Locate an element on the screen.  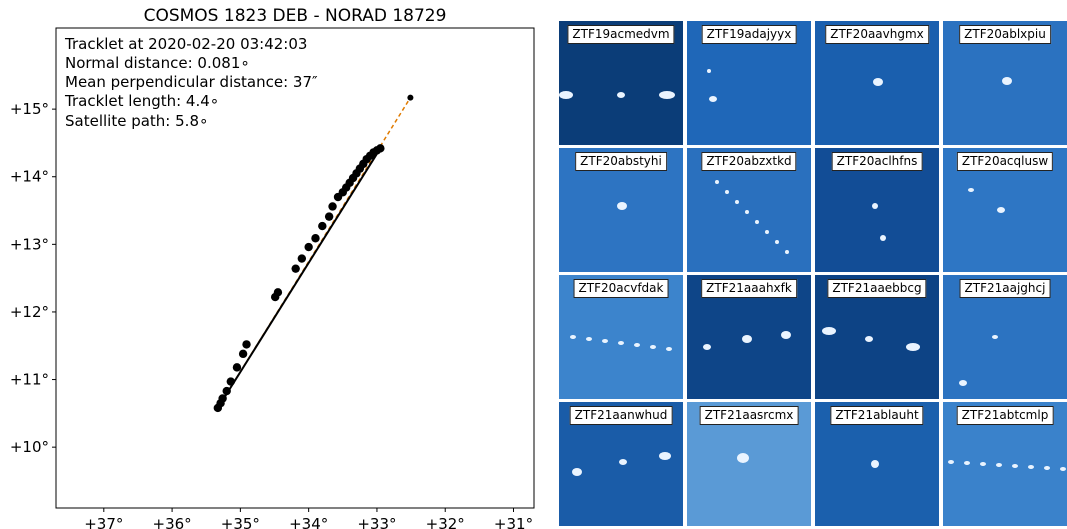
cutout-image: ZTF19acmedvm is located at coordinates (621, 83).